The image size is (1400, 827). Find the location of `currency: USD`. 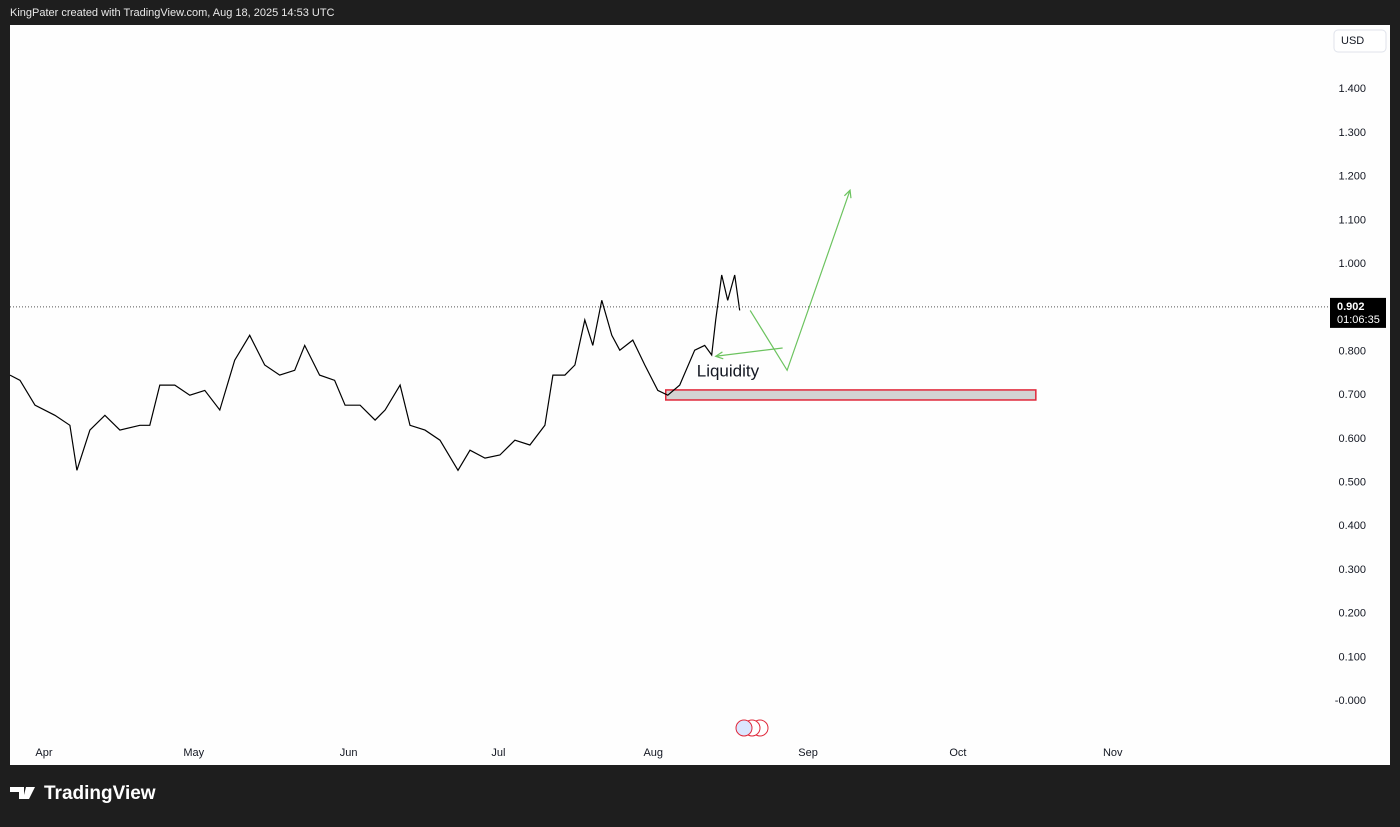

currency: USD is located at coordinates (1352, 41).